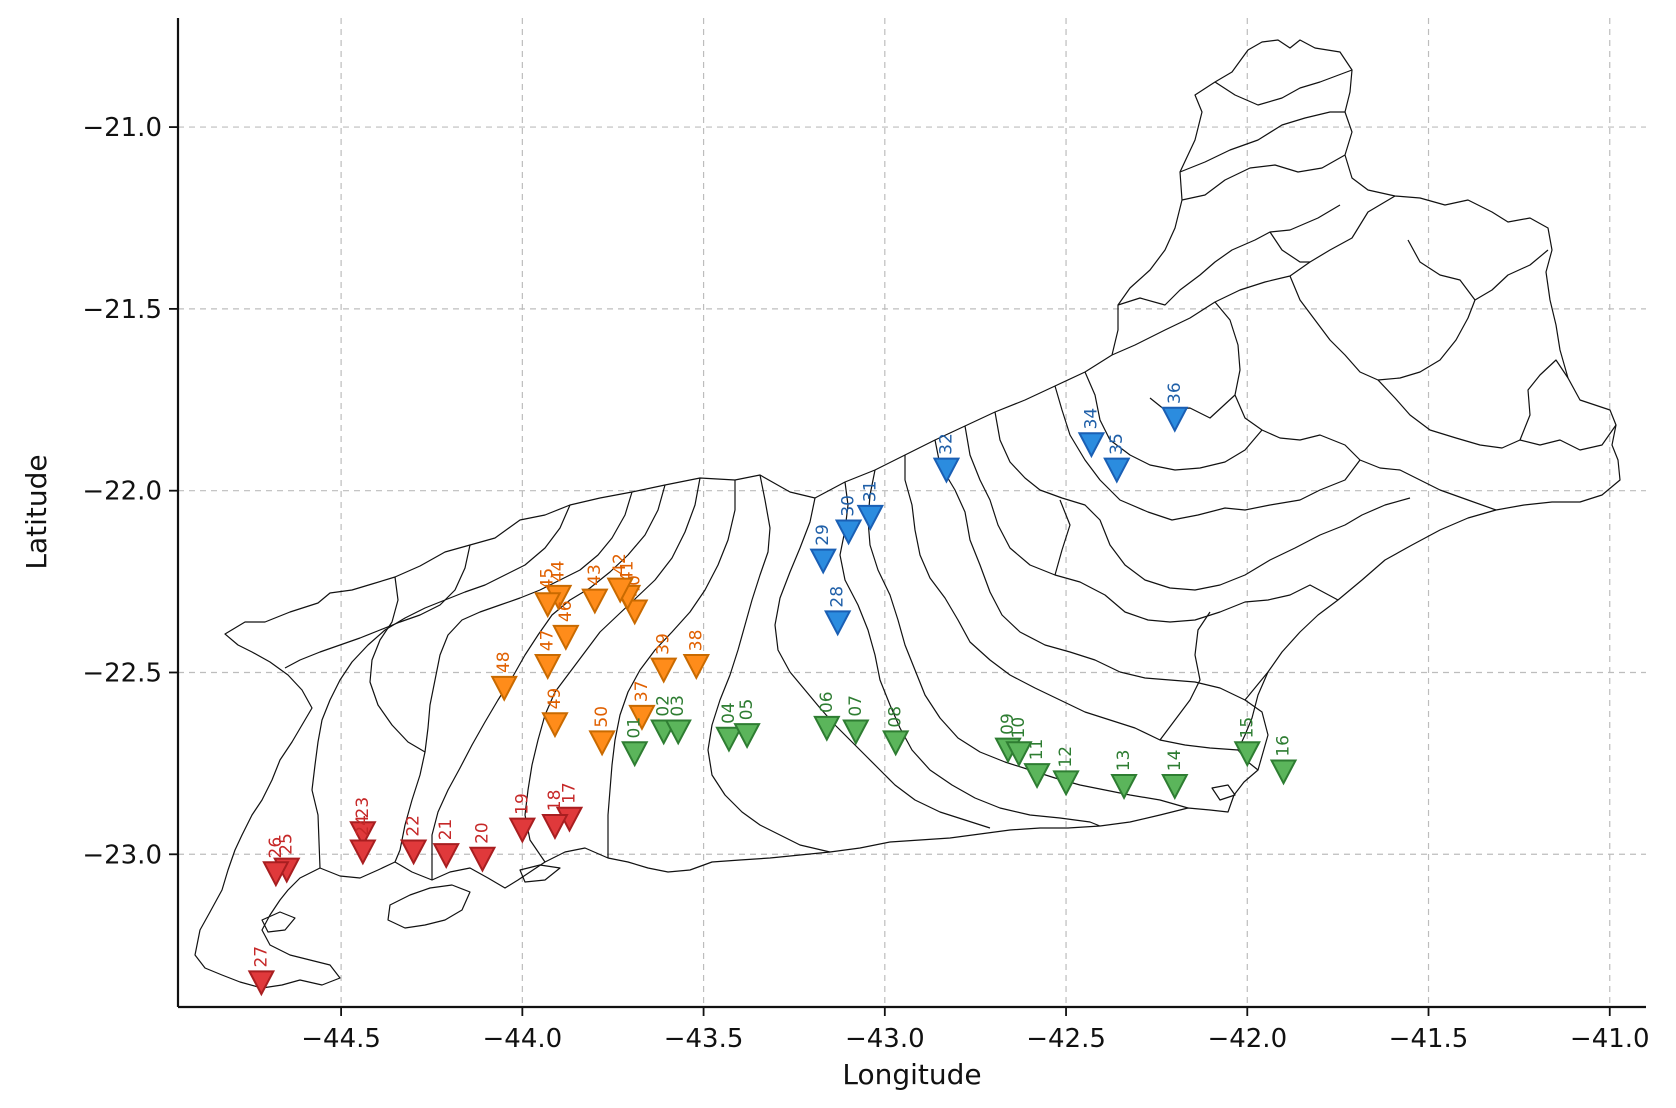 This screenshot has width=1676, height=1108. Describe the element at coordinates (548, 641) in the screenshot. I see `station-label-47: 47` at that location.